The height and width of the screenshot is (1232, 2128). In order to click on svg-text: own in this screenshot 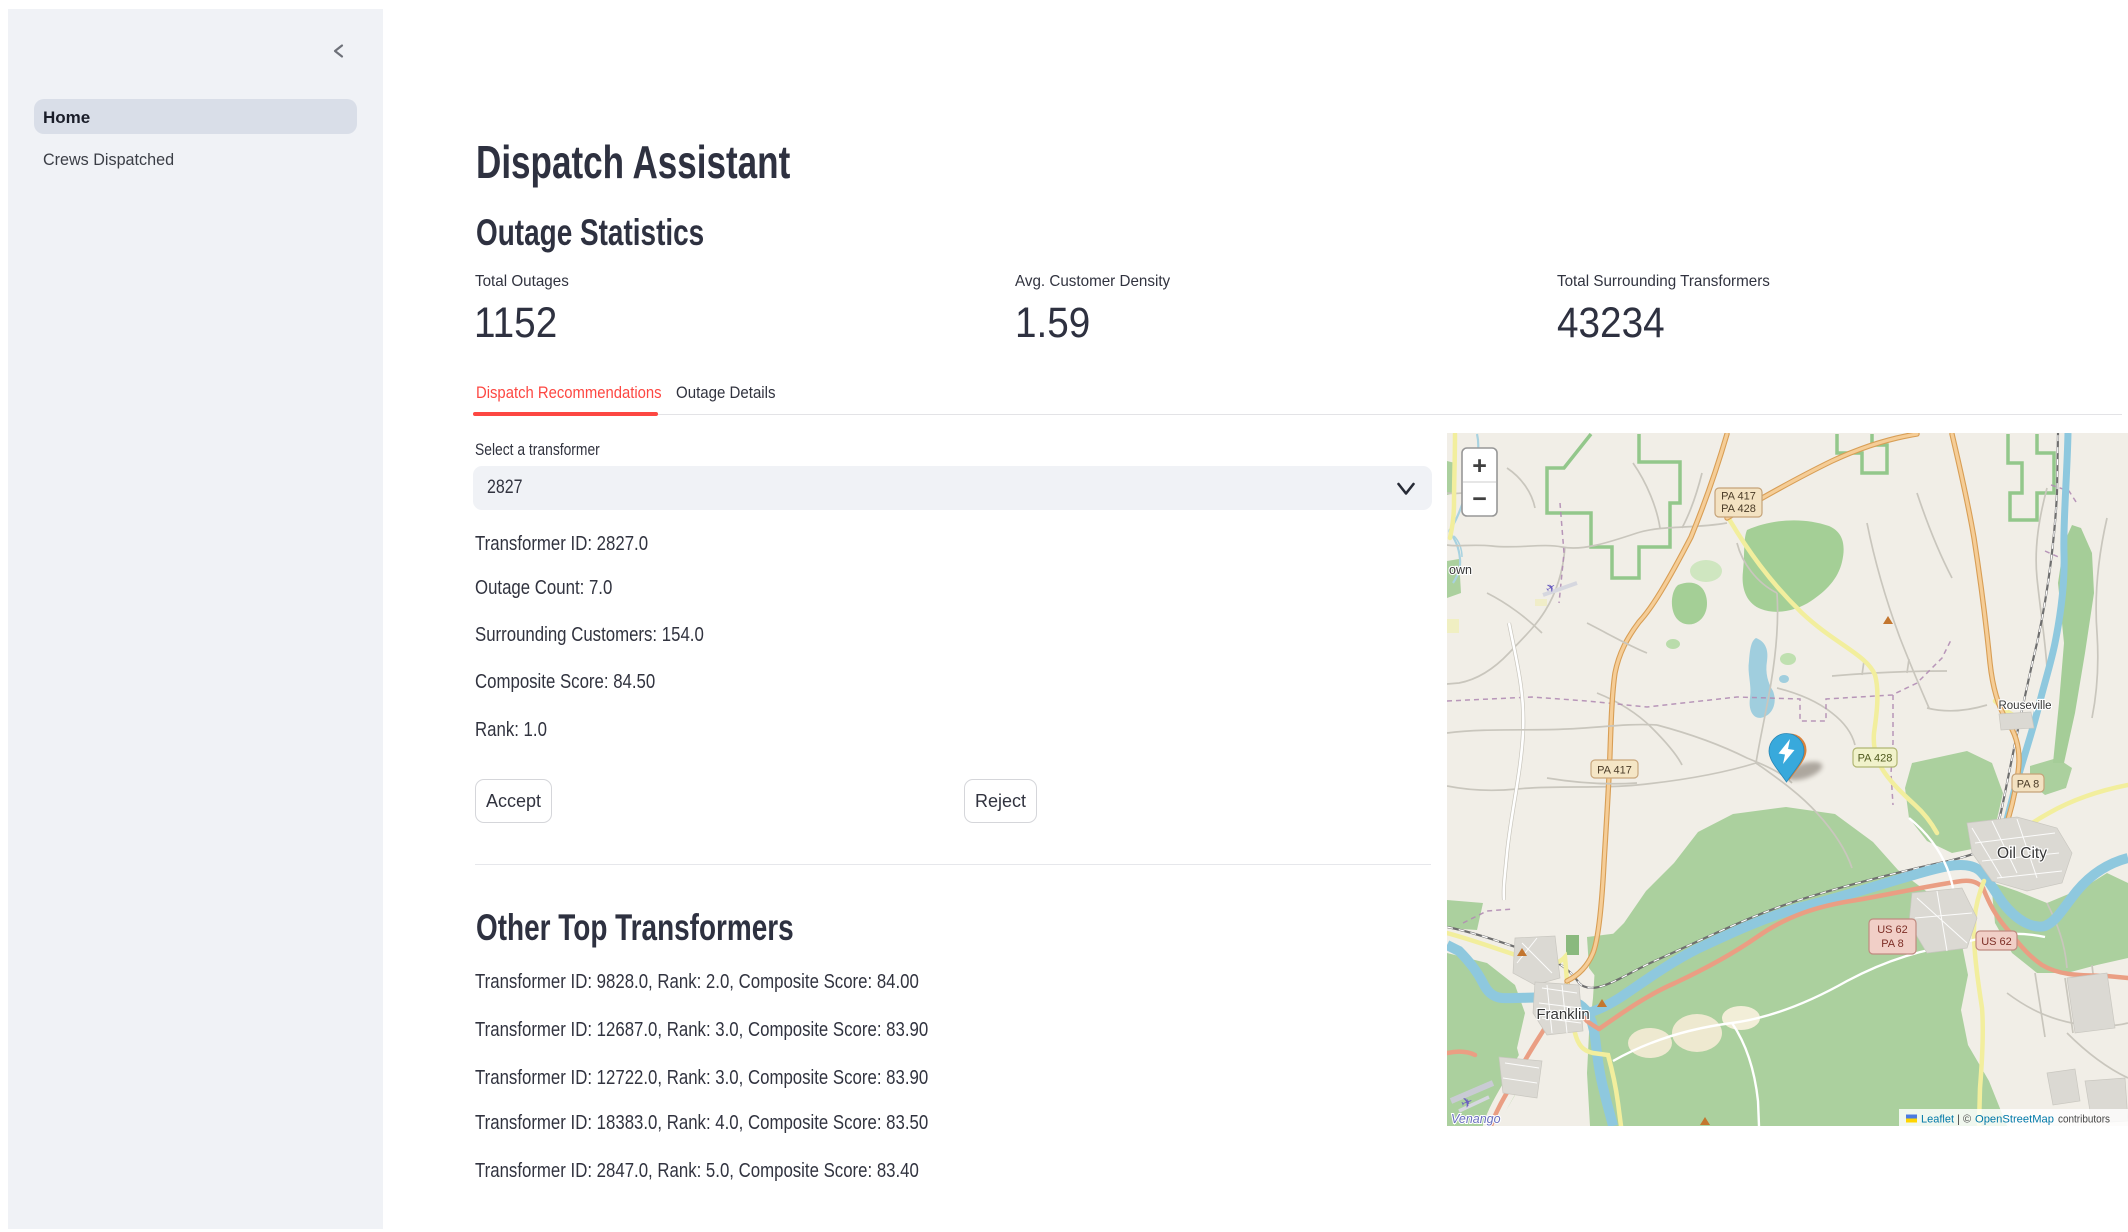, I will do `click(1460, 570)`.